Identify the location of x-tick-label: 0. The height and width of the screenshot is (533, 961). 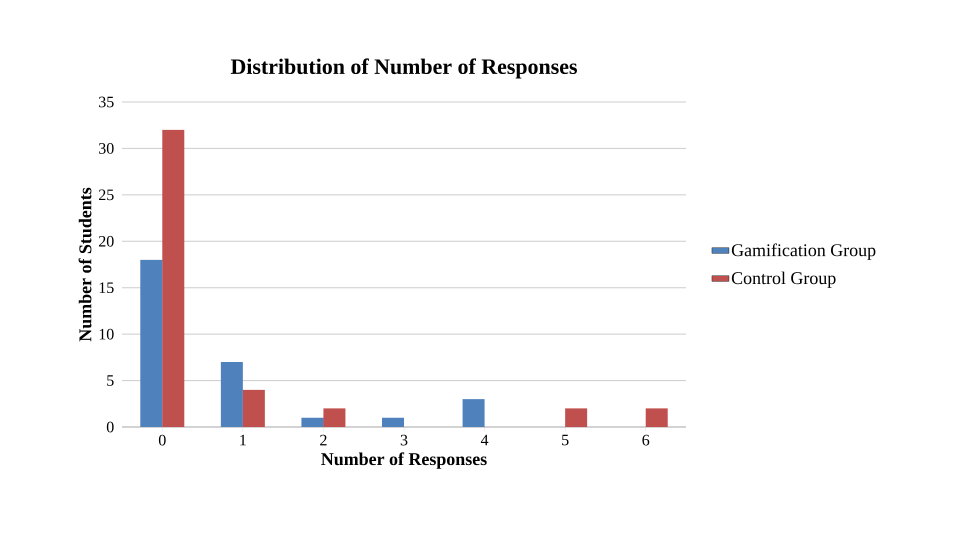
(162, 440).